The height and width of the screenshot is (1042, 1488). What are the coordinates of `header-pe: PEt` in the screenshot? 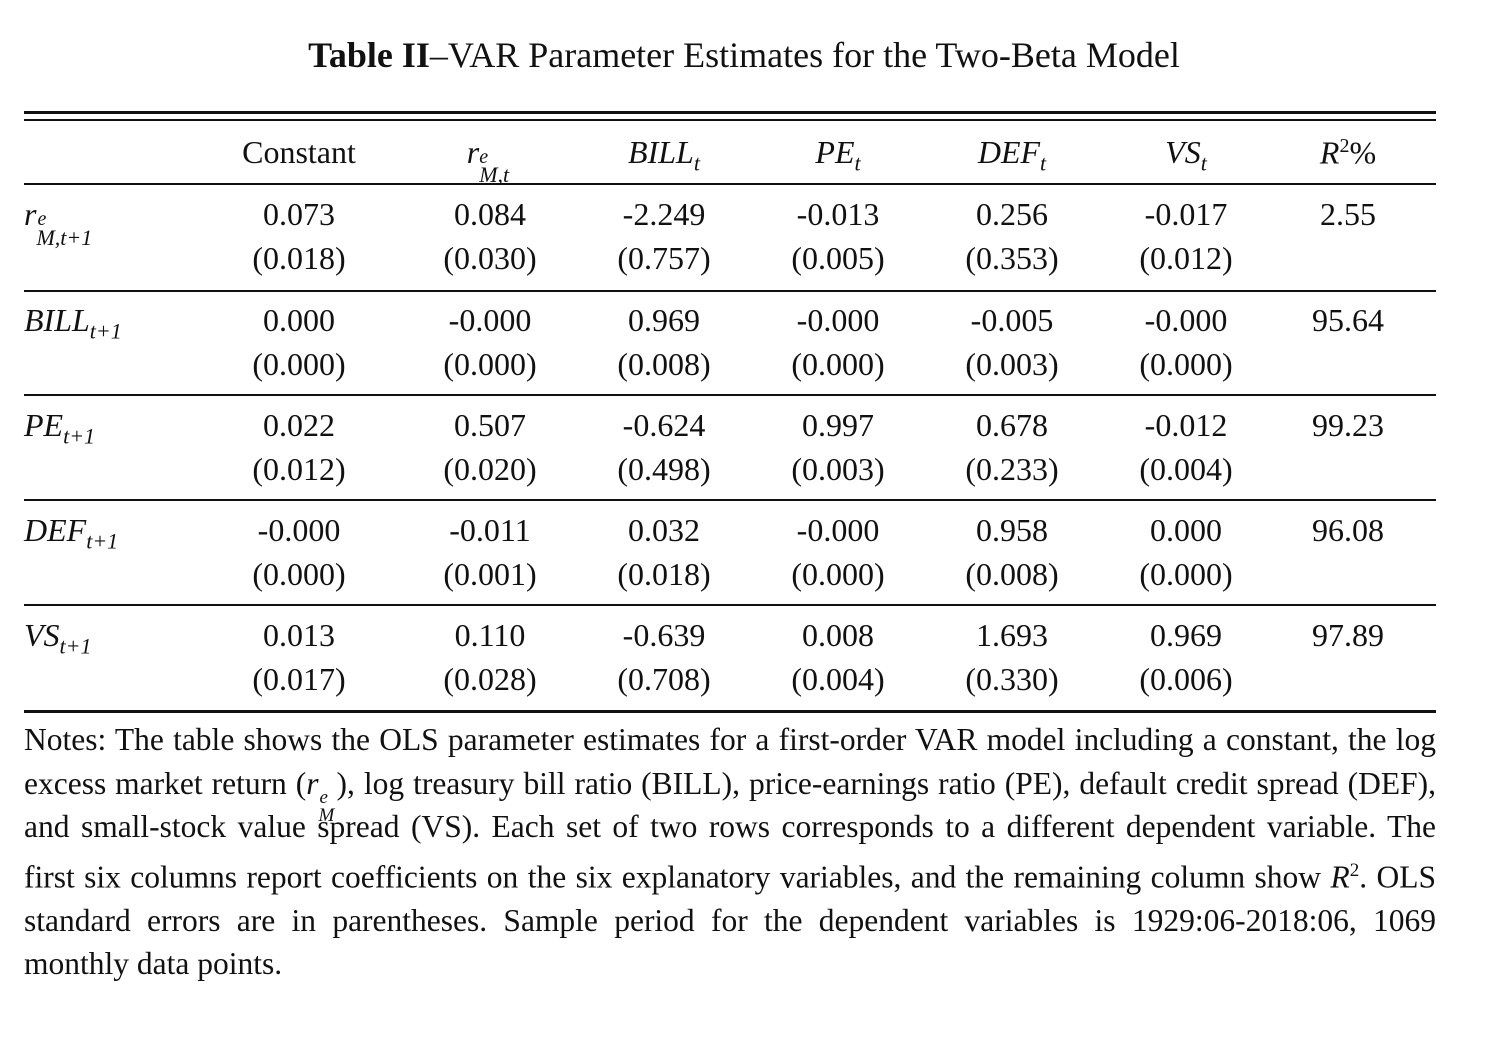 It's located at (838, 155).